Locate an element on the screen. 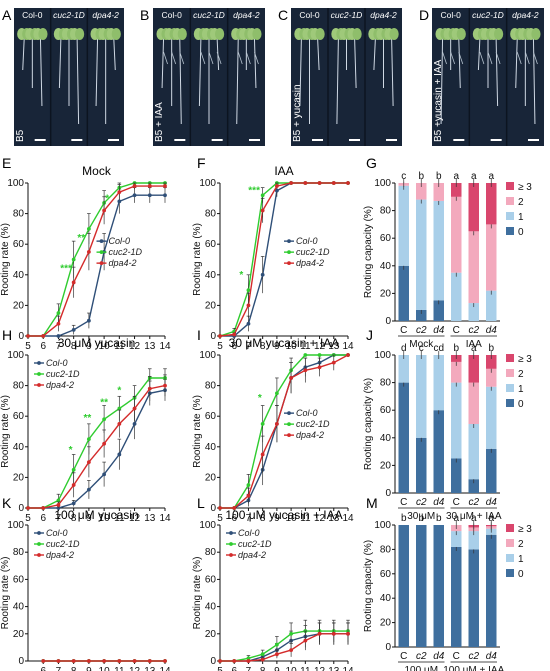 This screenshot has height=671, width=550. genotype-label: dpa4-2 is located at coordinates (105, 15).